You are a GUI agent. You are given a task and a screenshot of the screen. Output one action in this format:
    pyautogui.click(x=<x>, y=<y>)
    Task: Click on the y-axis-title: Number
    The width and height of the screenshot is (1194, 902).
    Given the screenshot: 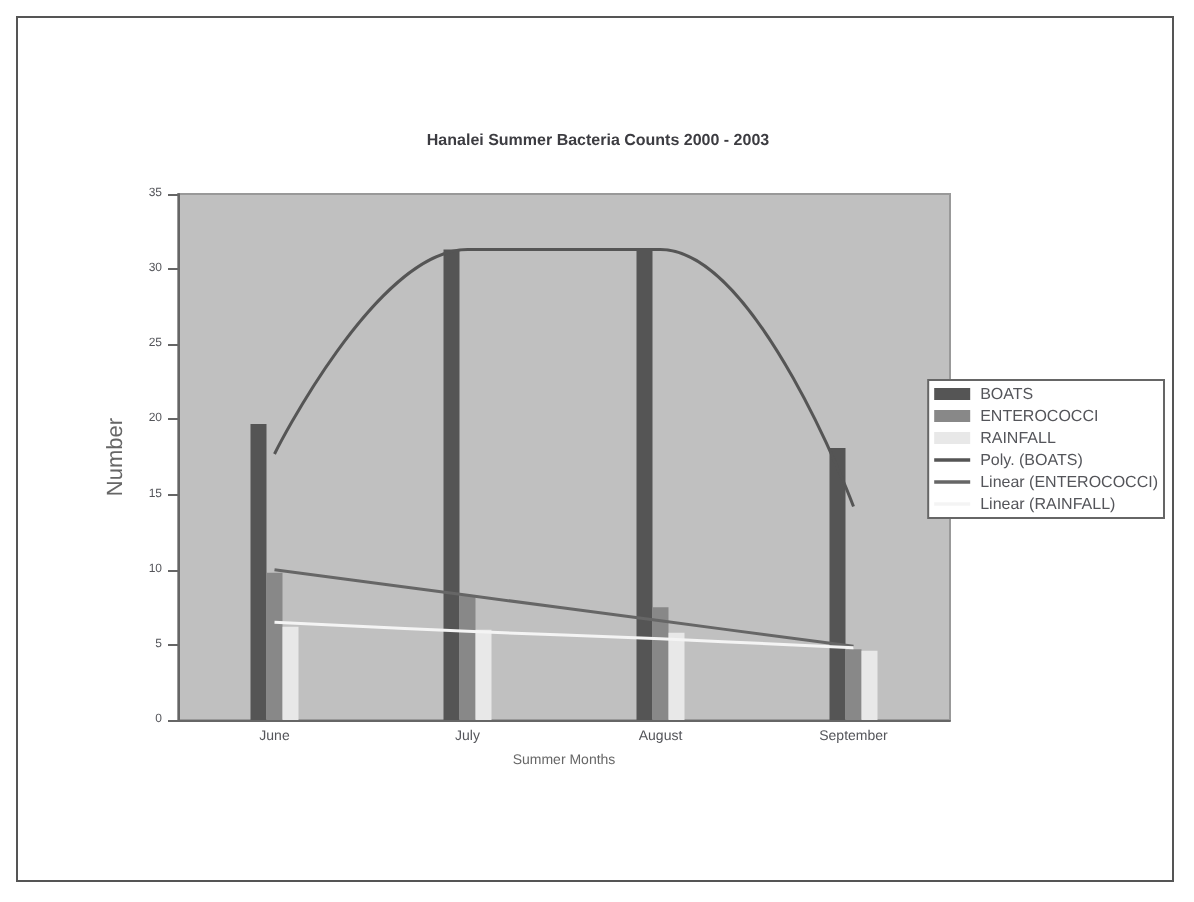 What is the action you would take?
    pyautogui.click(x=115, y=457)
    